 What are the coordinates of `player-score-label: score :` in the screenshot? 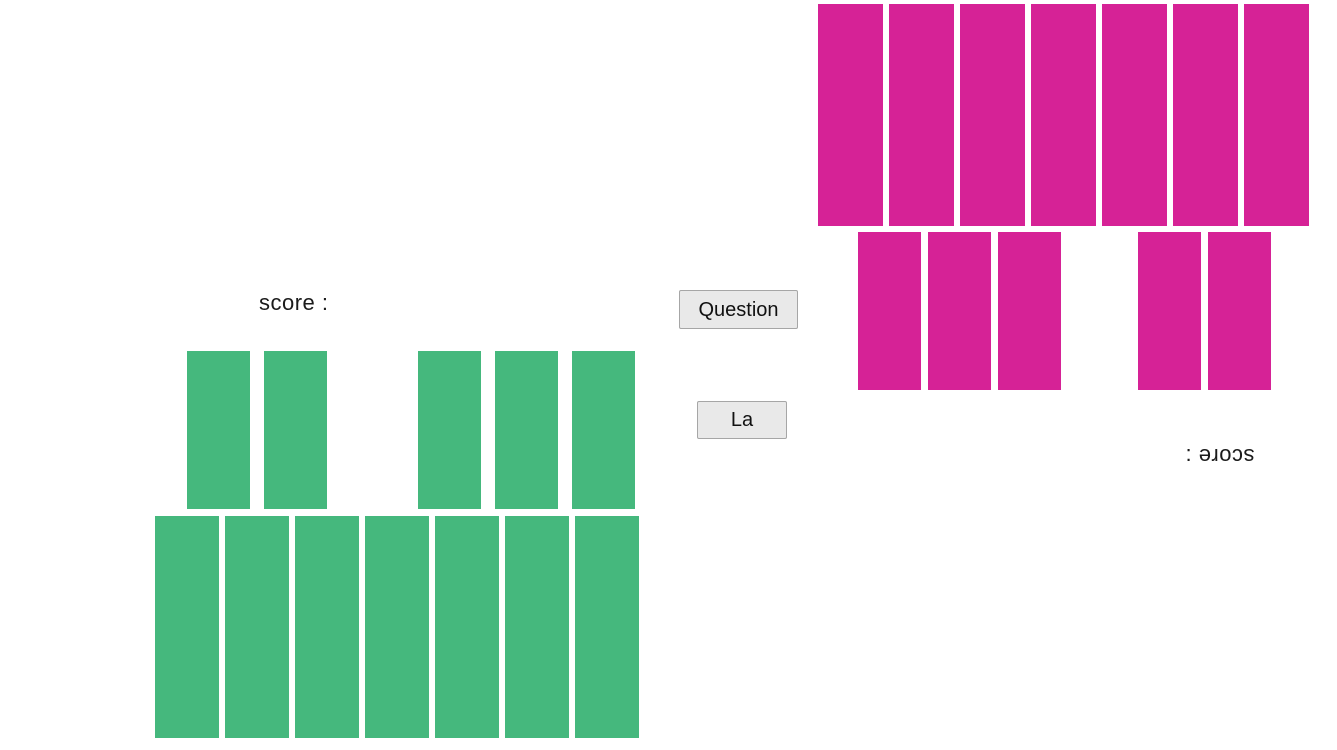 It's located at (294, 302).